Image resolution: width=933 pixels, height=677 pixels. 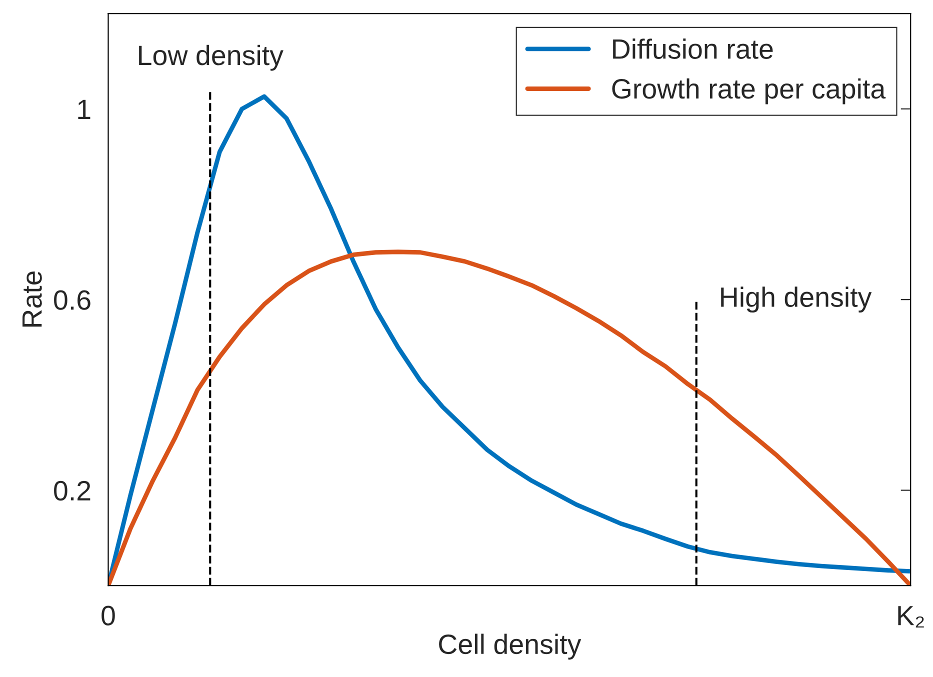 I want to click on legend-label: Growth rate per capita, so click(x=749, y=91).